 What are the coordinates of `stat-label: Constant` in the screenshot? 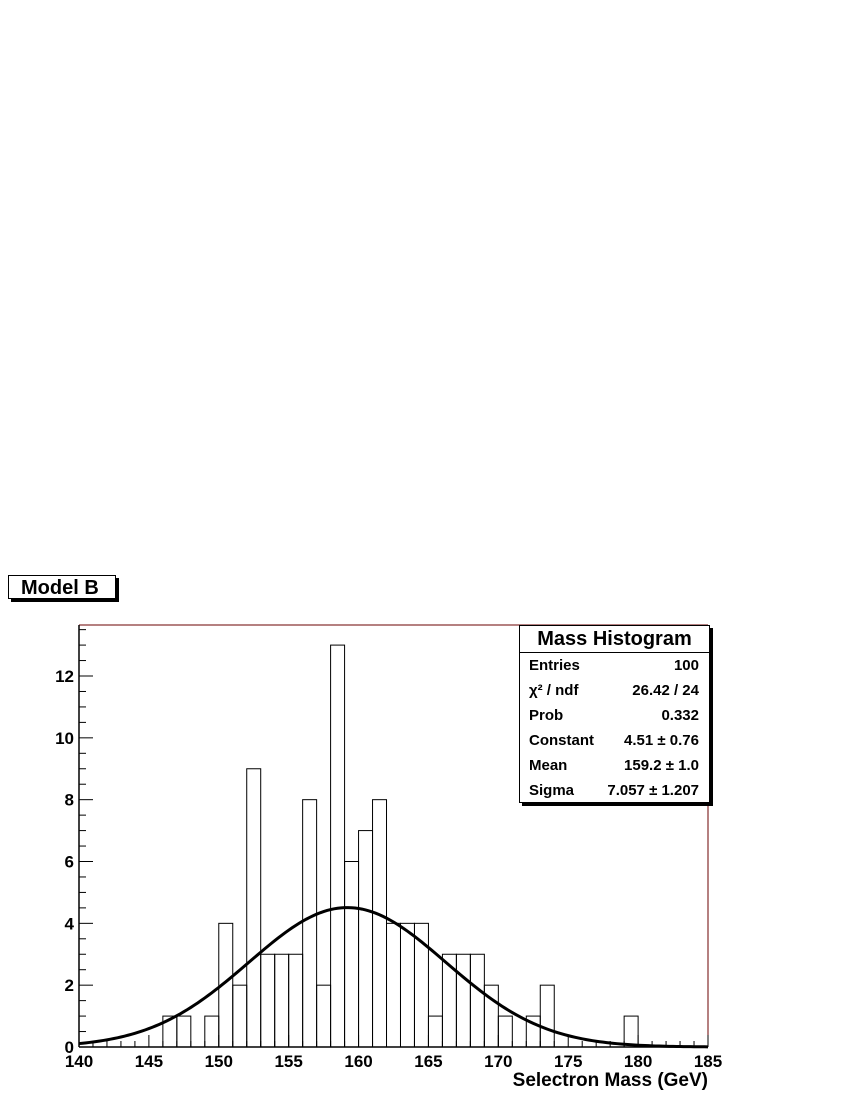 It's located at (561, 740).